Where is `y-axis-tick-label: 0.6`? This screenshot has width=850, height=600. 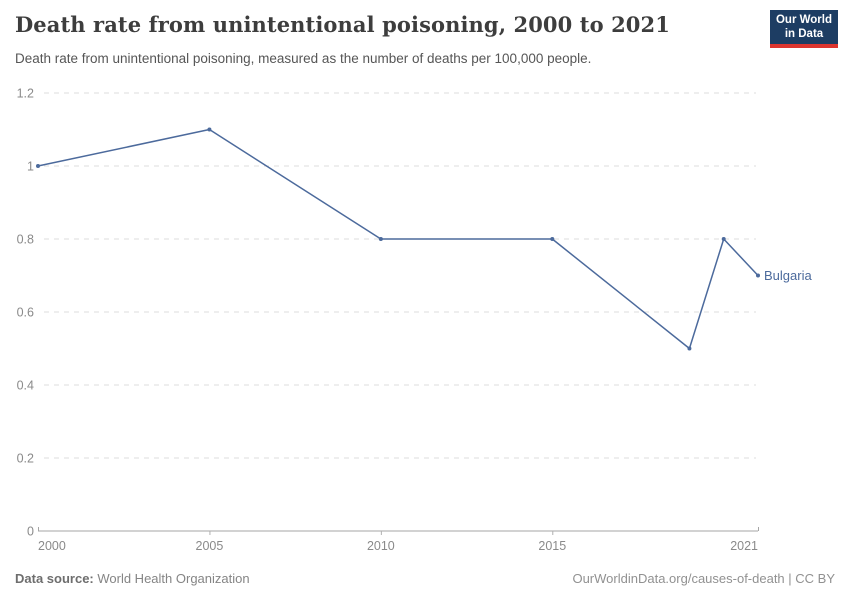 y-axis-tick-label: 0.6 is located at coordinates (25, 313).